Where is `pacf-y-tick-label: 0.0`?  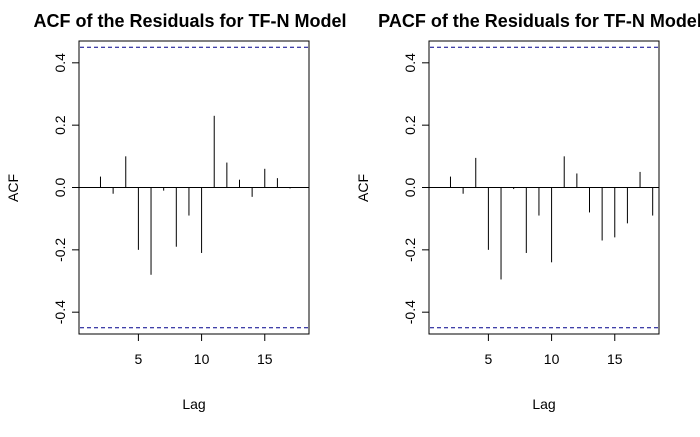
pacf-y-tick-label: 0.0 is located at coordinates (410, 188).